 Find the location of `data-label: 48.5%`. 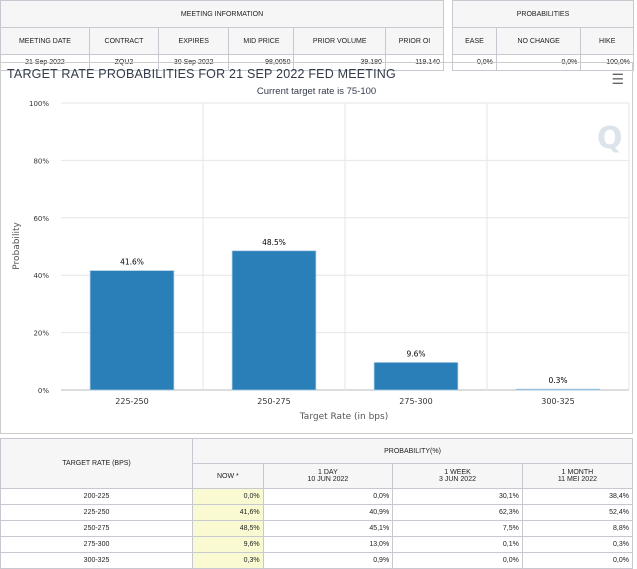

data-label: 48.5% is located at coordinates (274, 242).